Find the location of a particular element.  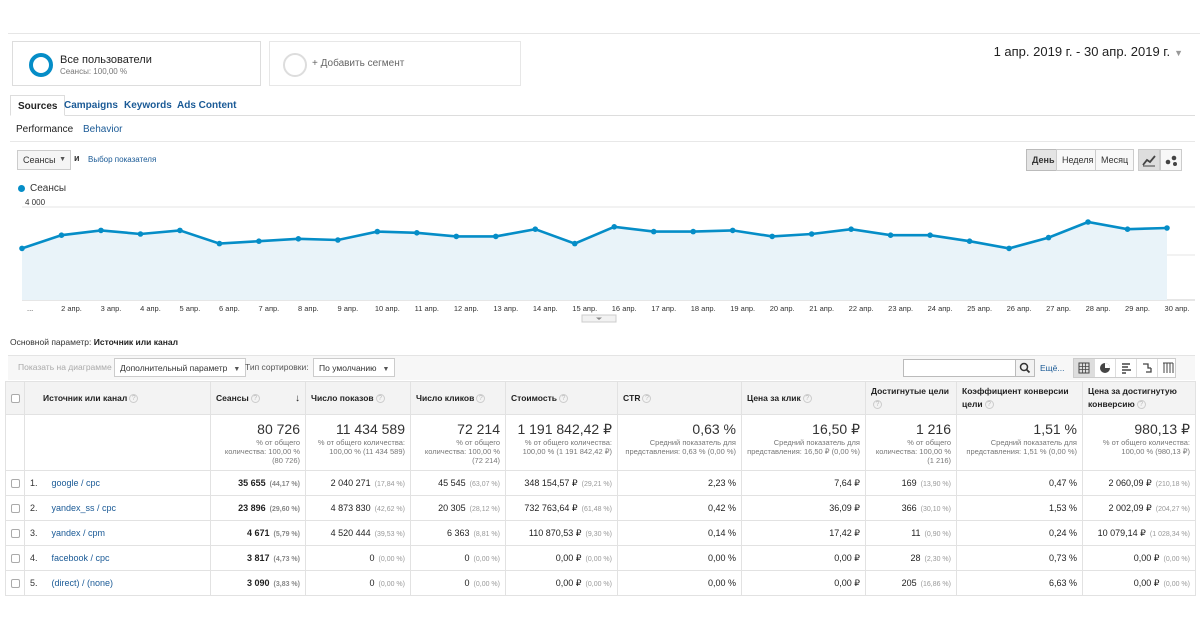

header-conv-rate-label: Коэффициент конверсии цели is located at coordinates (1015, 397).